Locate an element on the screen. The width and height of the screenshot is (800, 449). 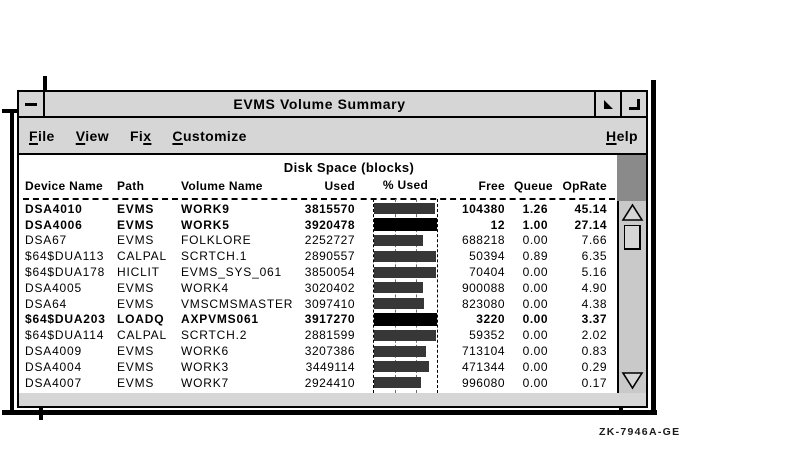
cell-oprate: 3.37 is located at coordinates (594, 319).